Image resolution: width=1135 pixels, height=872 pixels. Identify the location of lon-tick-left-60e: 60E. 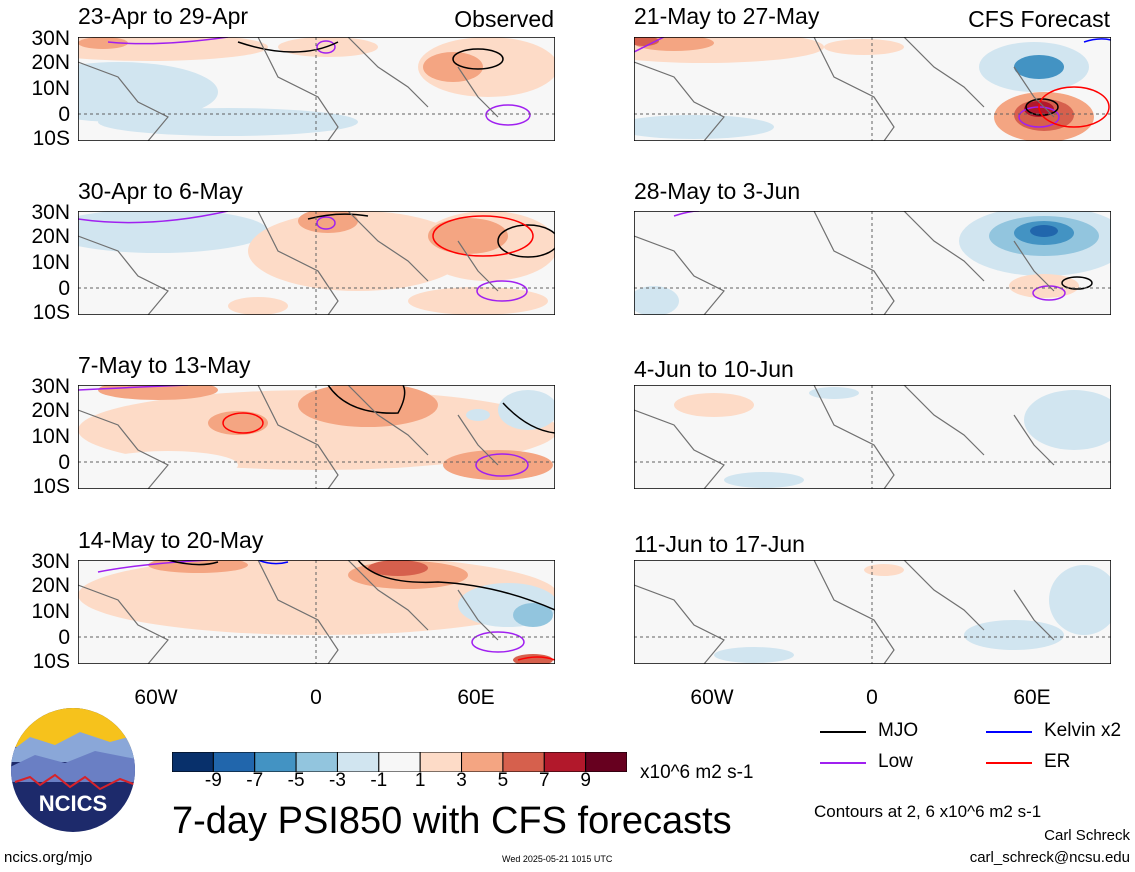
(476, 697).